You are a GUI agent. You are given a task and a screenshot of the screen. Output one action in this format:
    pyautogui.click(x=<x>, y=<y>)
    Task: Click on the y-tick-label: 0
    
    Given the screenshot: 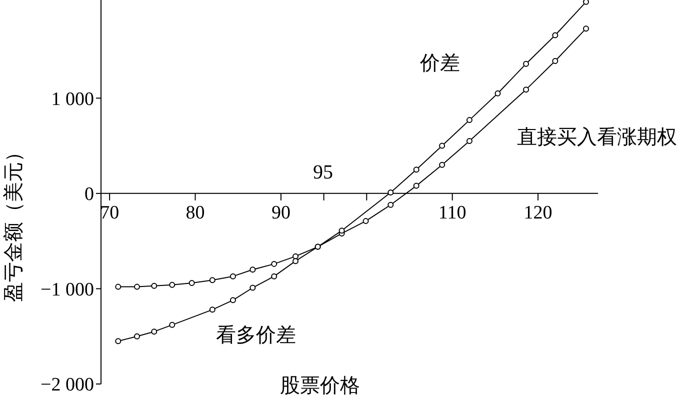 What is the action you would take?
    pyautogui.click(x=89, y=195)
    